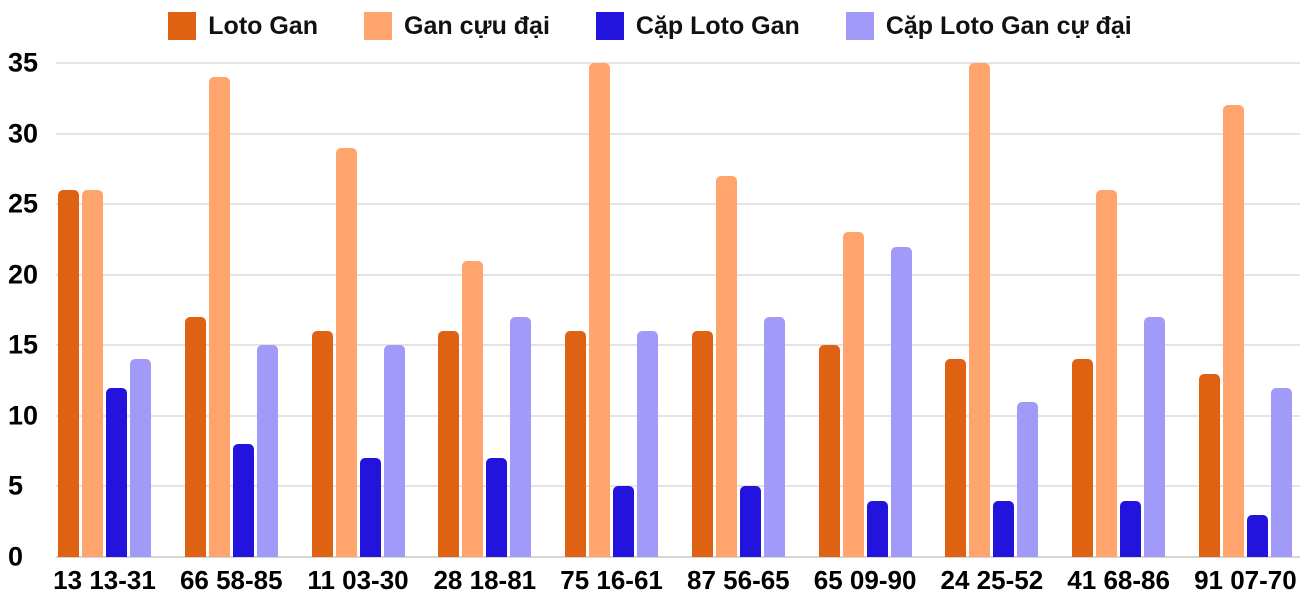 The height and width of the screenshot is (600, 1300). Describe the element at coordinates (521, 437) in the screenshot. I see `bar-series4-group4` at that location.